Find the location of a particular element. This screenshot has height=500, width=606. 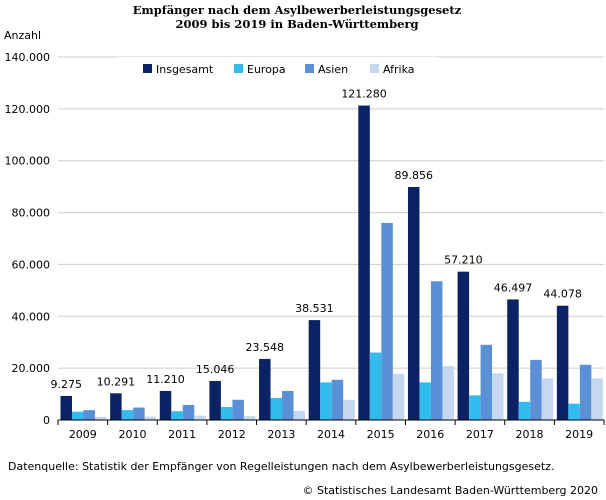

data-label: 121.280 is located at coordinates (364, 94).